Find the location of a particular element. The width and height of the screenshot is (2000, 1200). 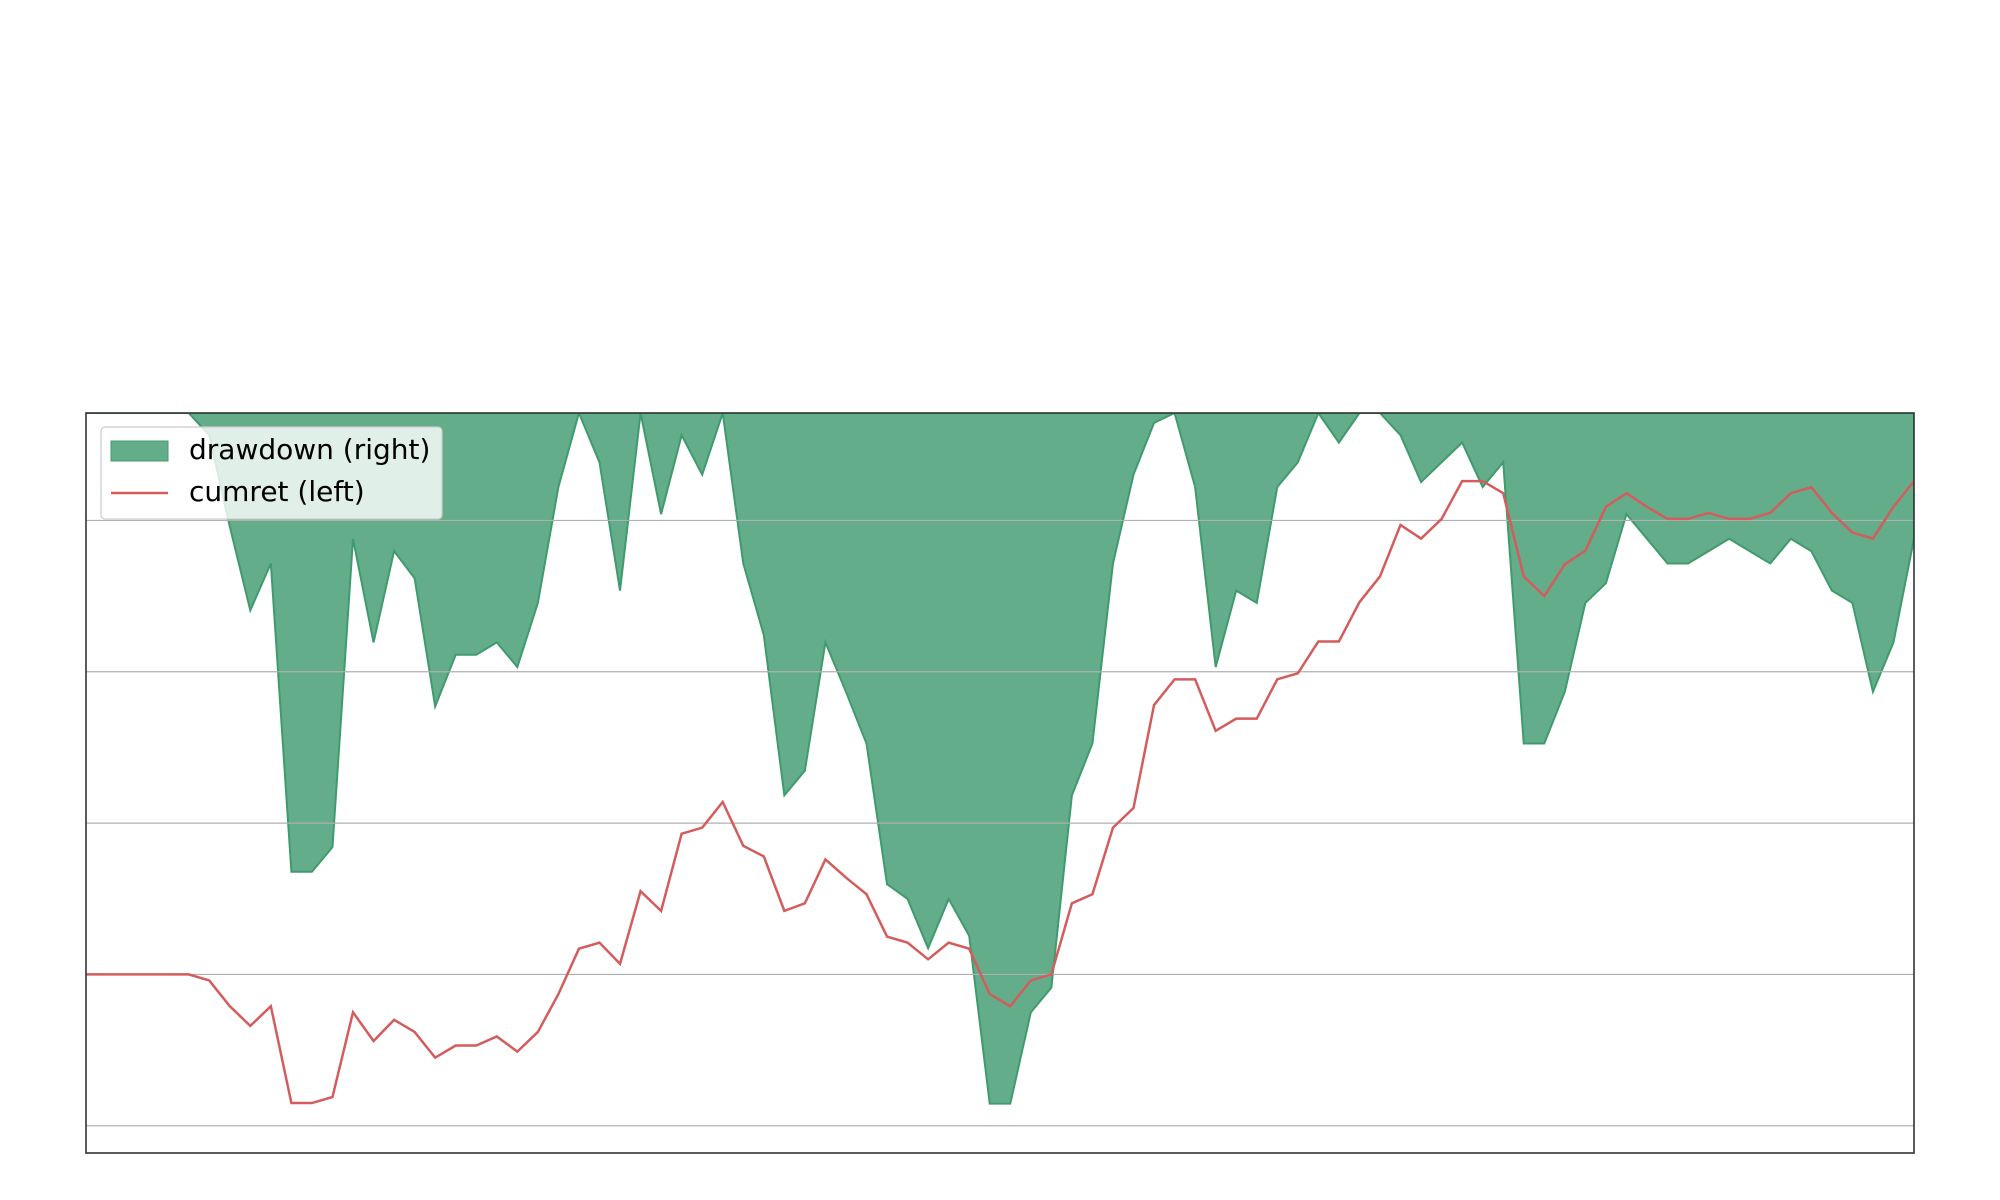

legend-label: cumret (left) is located at coordinates (277, 491).